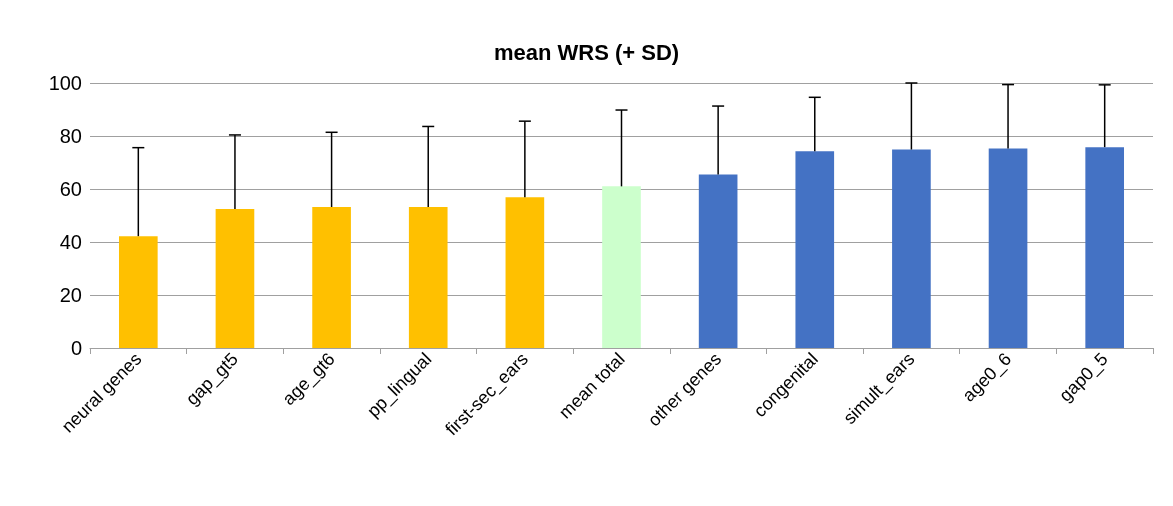  I want to click on y-tick-label: 100, so click(65, 83).